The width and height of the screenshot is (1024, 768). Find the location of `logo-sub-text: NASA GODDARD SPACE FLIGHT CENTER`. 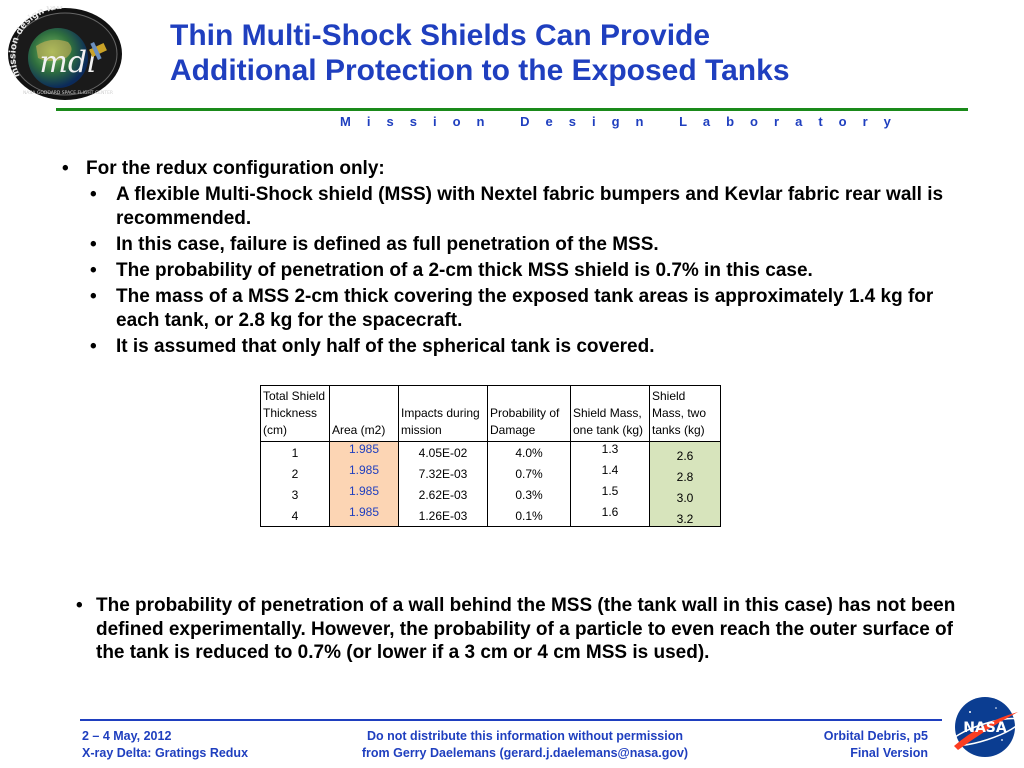

logo-sub-text: NASA GODDARD SPACE FLIGHT CENTER is located at coordinates (68, 93).